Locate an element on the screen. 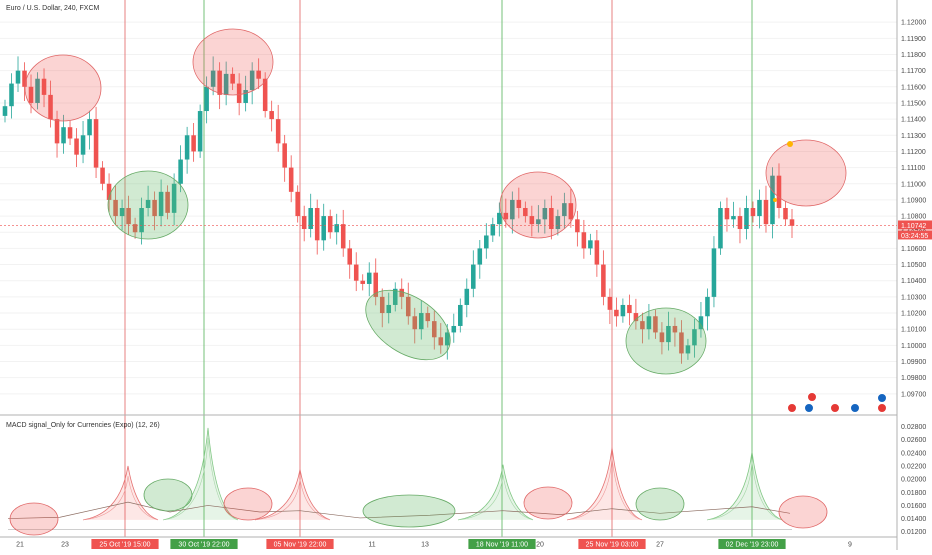 This screenshot has height=555, width=932. price-tick-label: 1.11800 is located at coordinates (913, 55).